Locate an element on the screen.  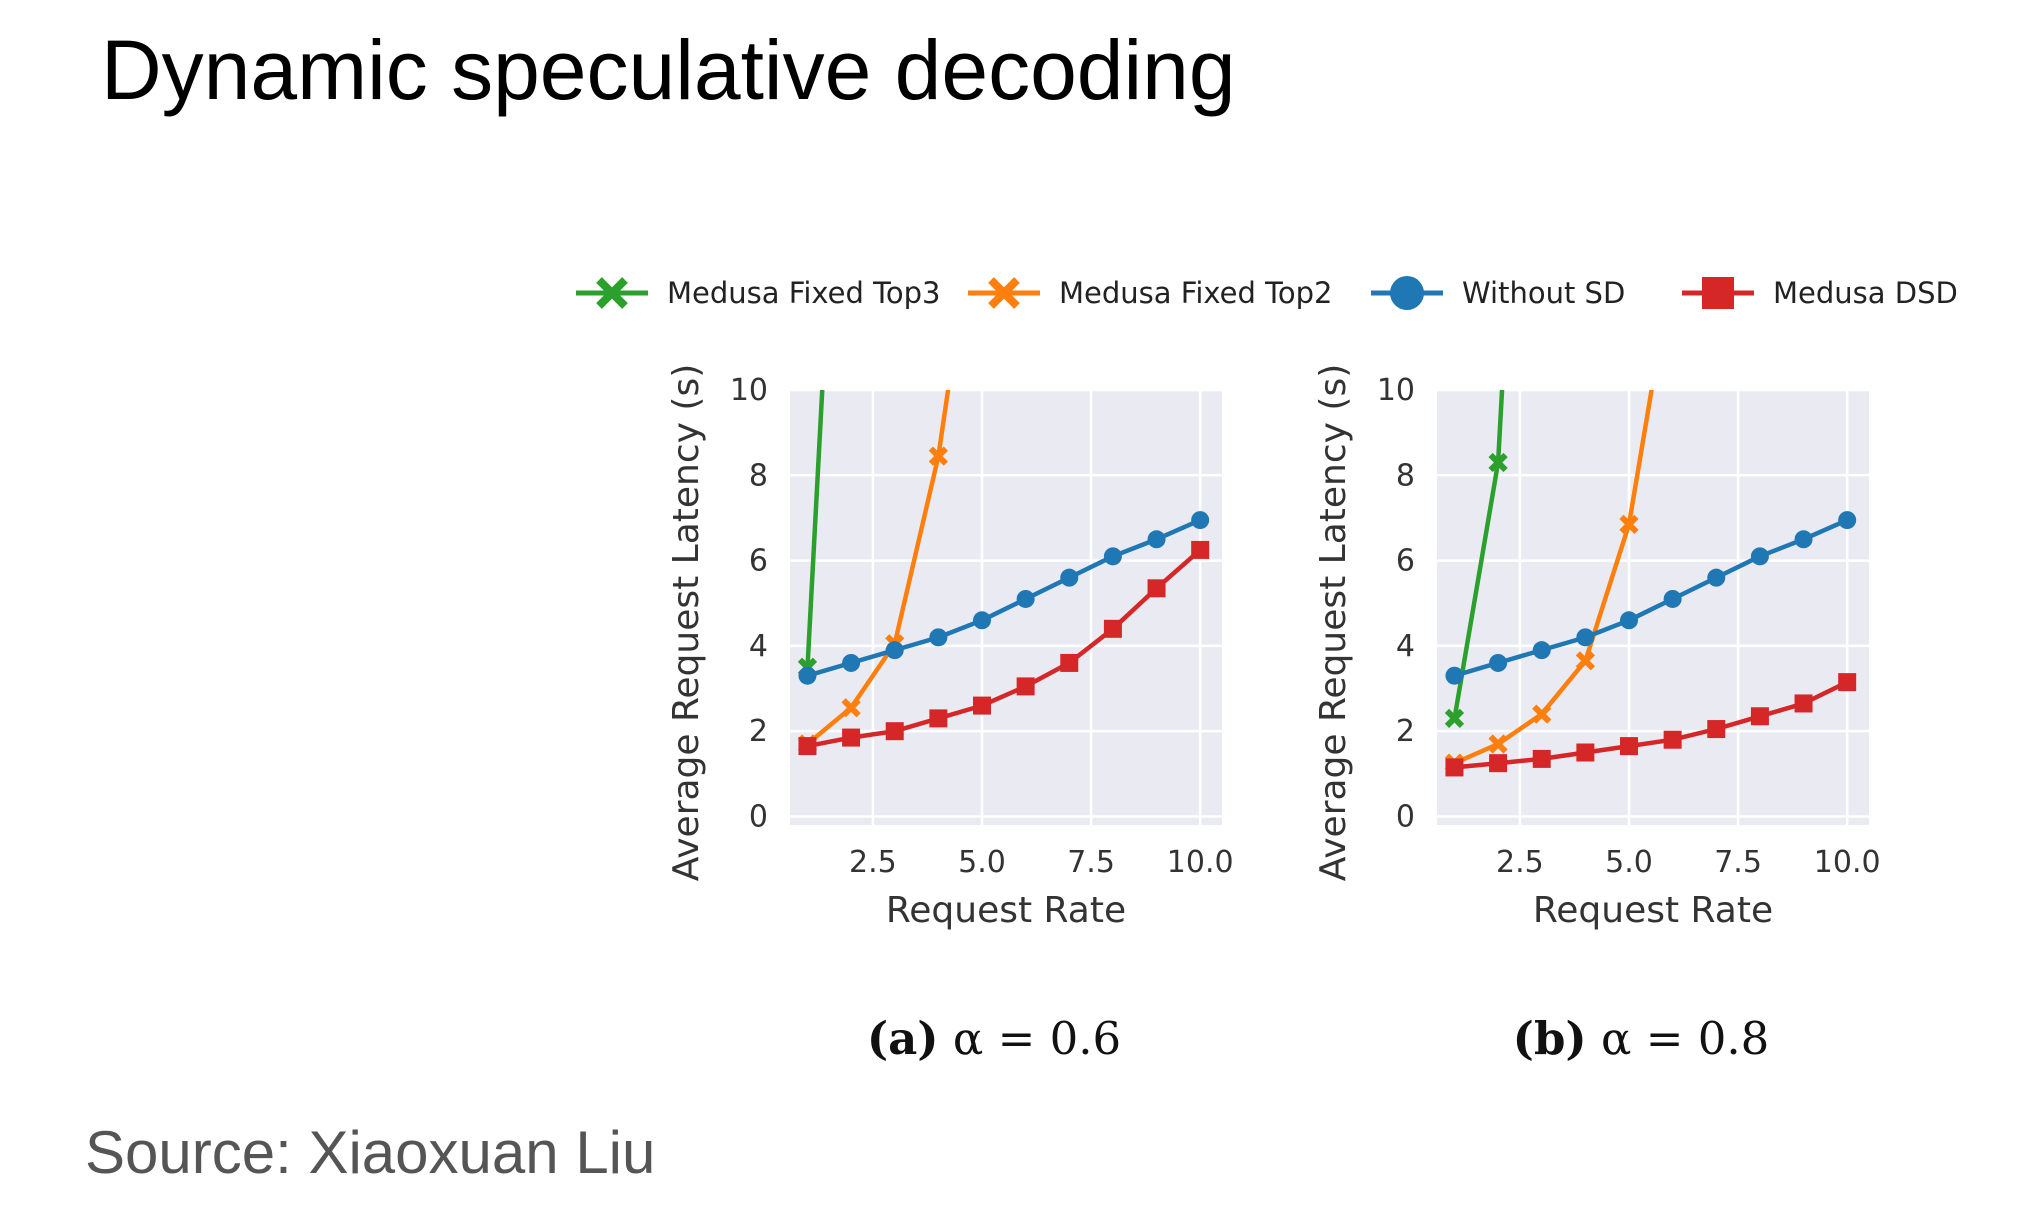
legend-entry-medusa-fixed-top3: Medusa Fixed Top3 is located at coordinates (758, 293).